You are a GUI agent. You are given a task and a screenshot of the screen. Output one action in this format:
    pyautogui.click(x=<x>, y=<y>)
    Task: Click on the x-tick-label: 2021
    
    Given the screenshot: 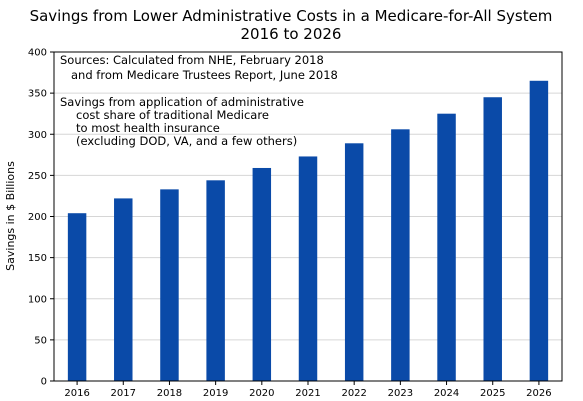 What is the action you would take?
    pyautogui.click(x=307, y=393)
    